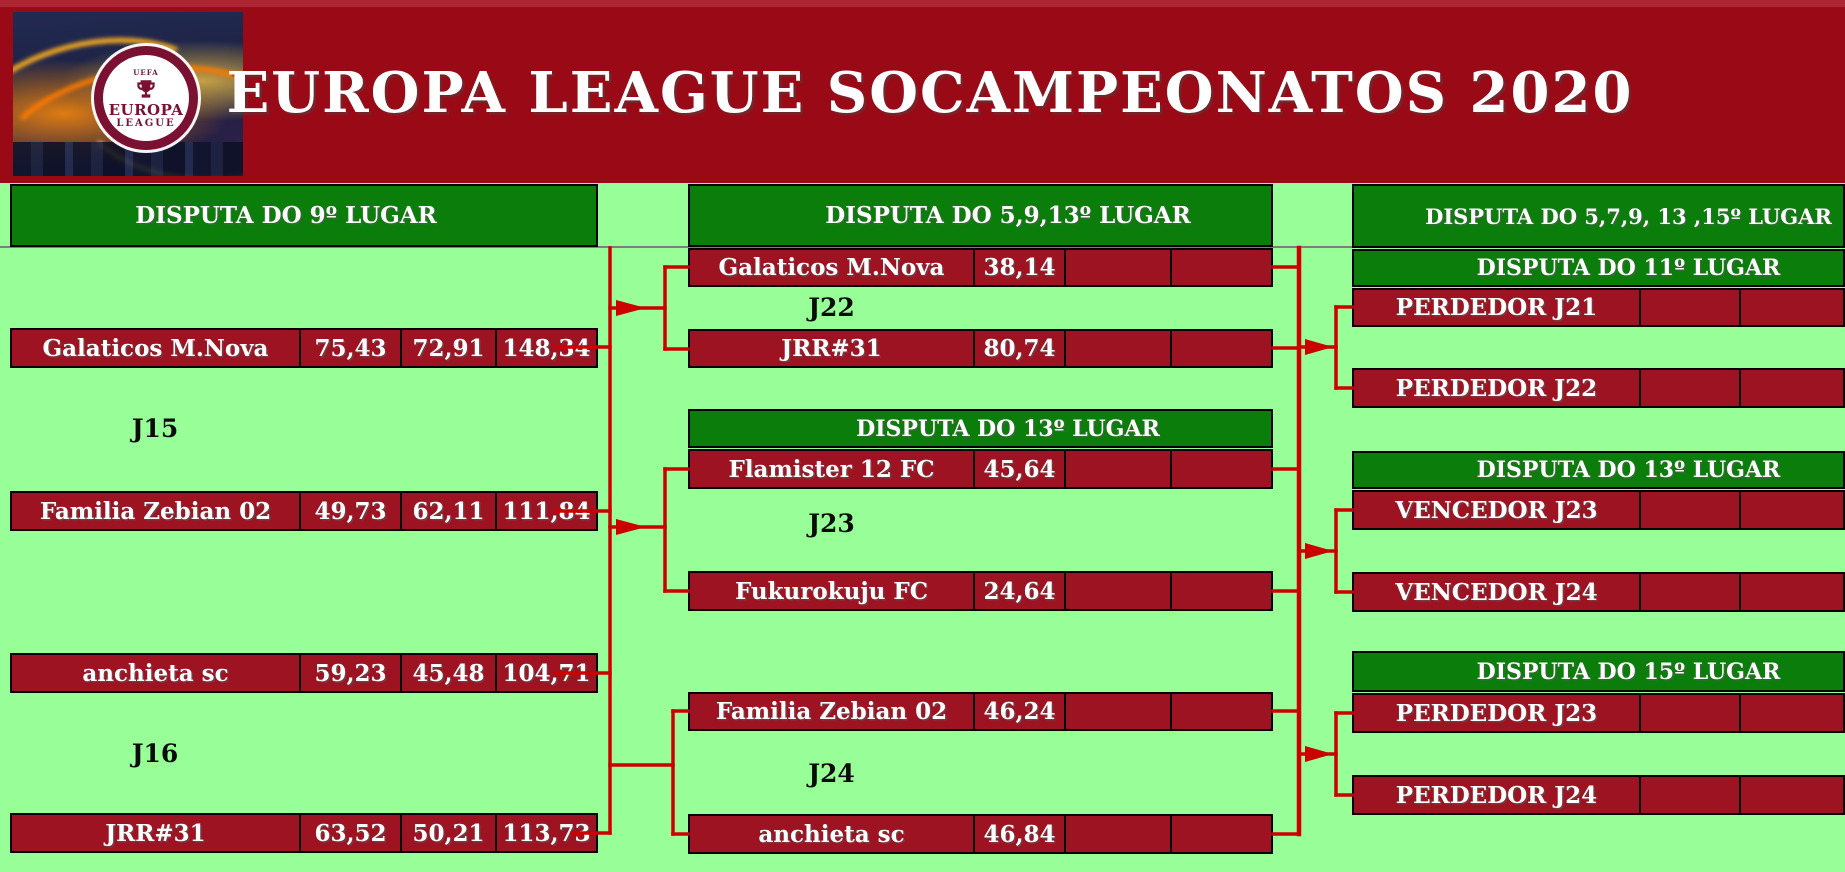 The image size is (1845, 872). I want to click on bracket-row-vencedor-j23: VENCEDOR J23, so click(1598, 510).